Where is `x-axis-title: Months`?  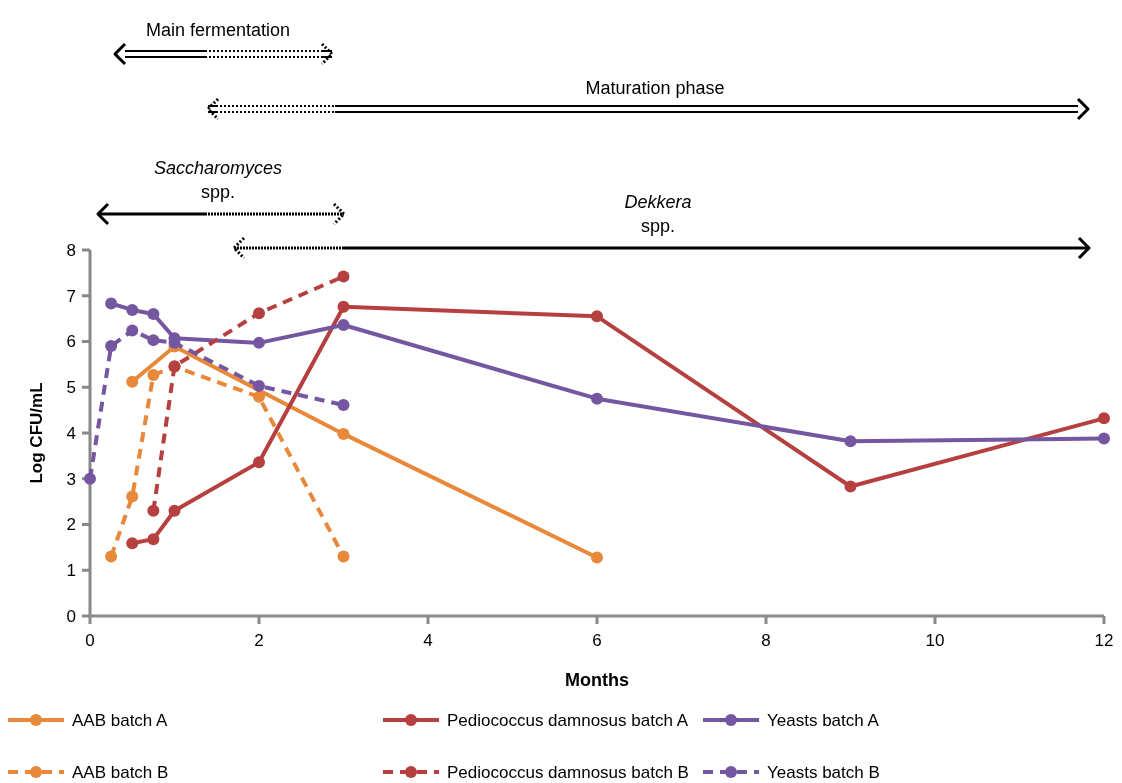
x-axis-title: Months is located at coordinates (597, 680).